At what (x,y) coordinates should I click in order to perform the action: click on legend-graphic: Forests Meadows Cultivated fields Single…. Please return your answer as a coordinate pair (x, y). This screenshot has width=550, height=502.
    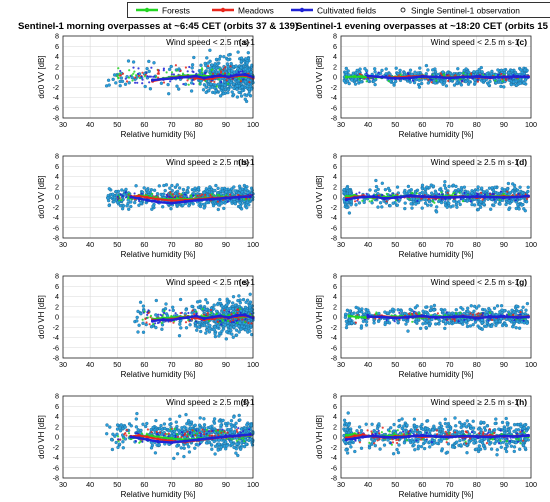
    Looking at the image, I should click on (328, 11).